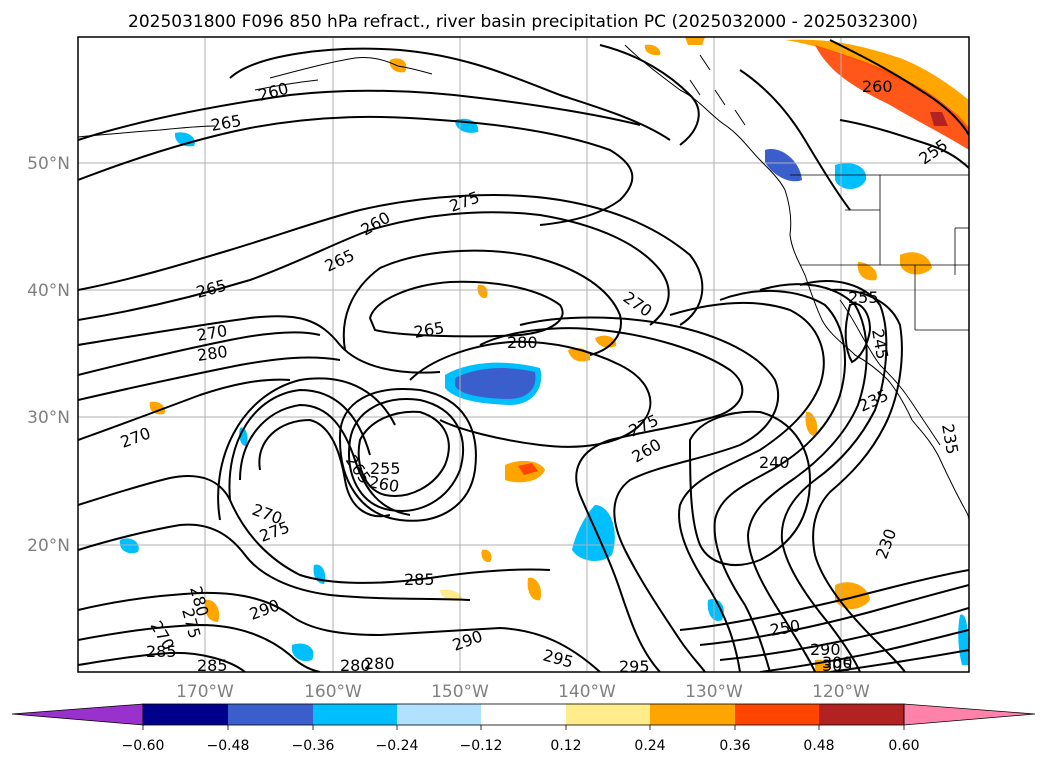 The image size is (1047, 765). Describe the element at coordinates (48, 418) in the screenshot. I see `lat-label: 30°N` at that location.